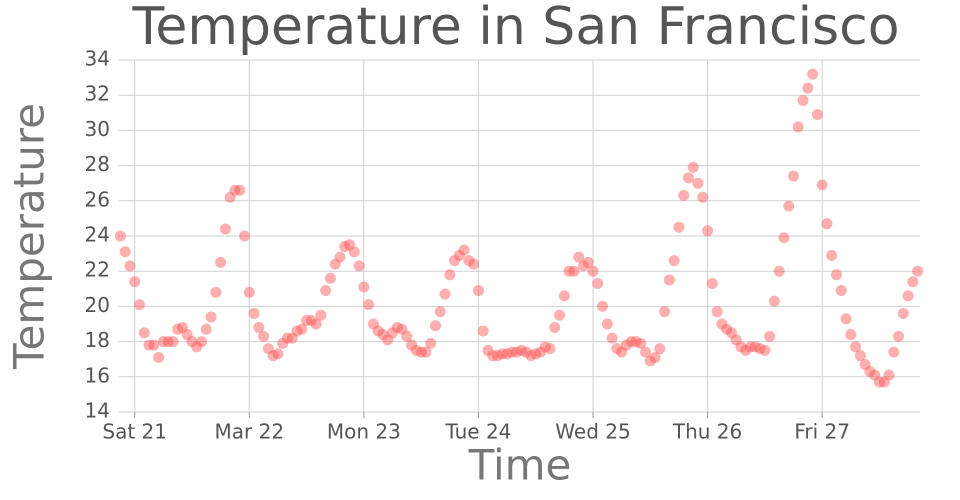  What do you see at coordinates (250, 432) in the screenshot?
I see `x-tick-label: Mar 22` at bounding box center [250, 432].